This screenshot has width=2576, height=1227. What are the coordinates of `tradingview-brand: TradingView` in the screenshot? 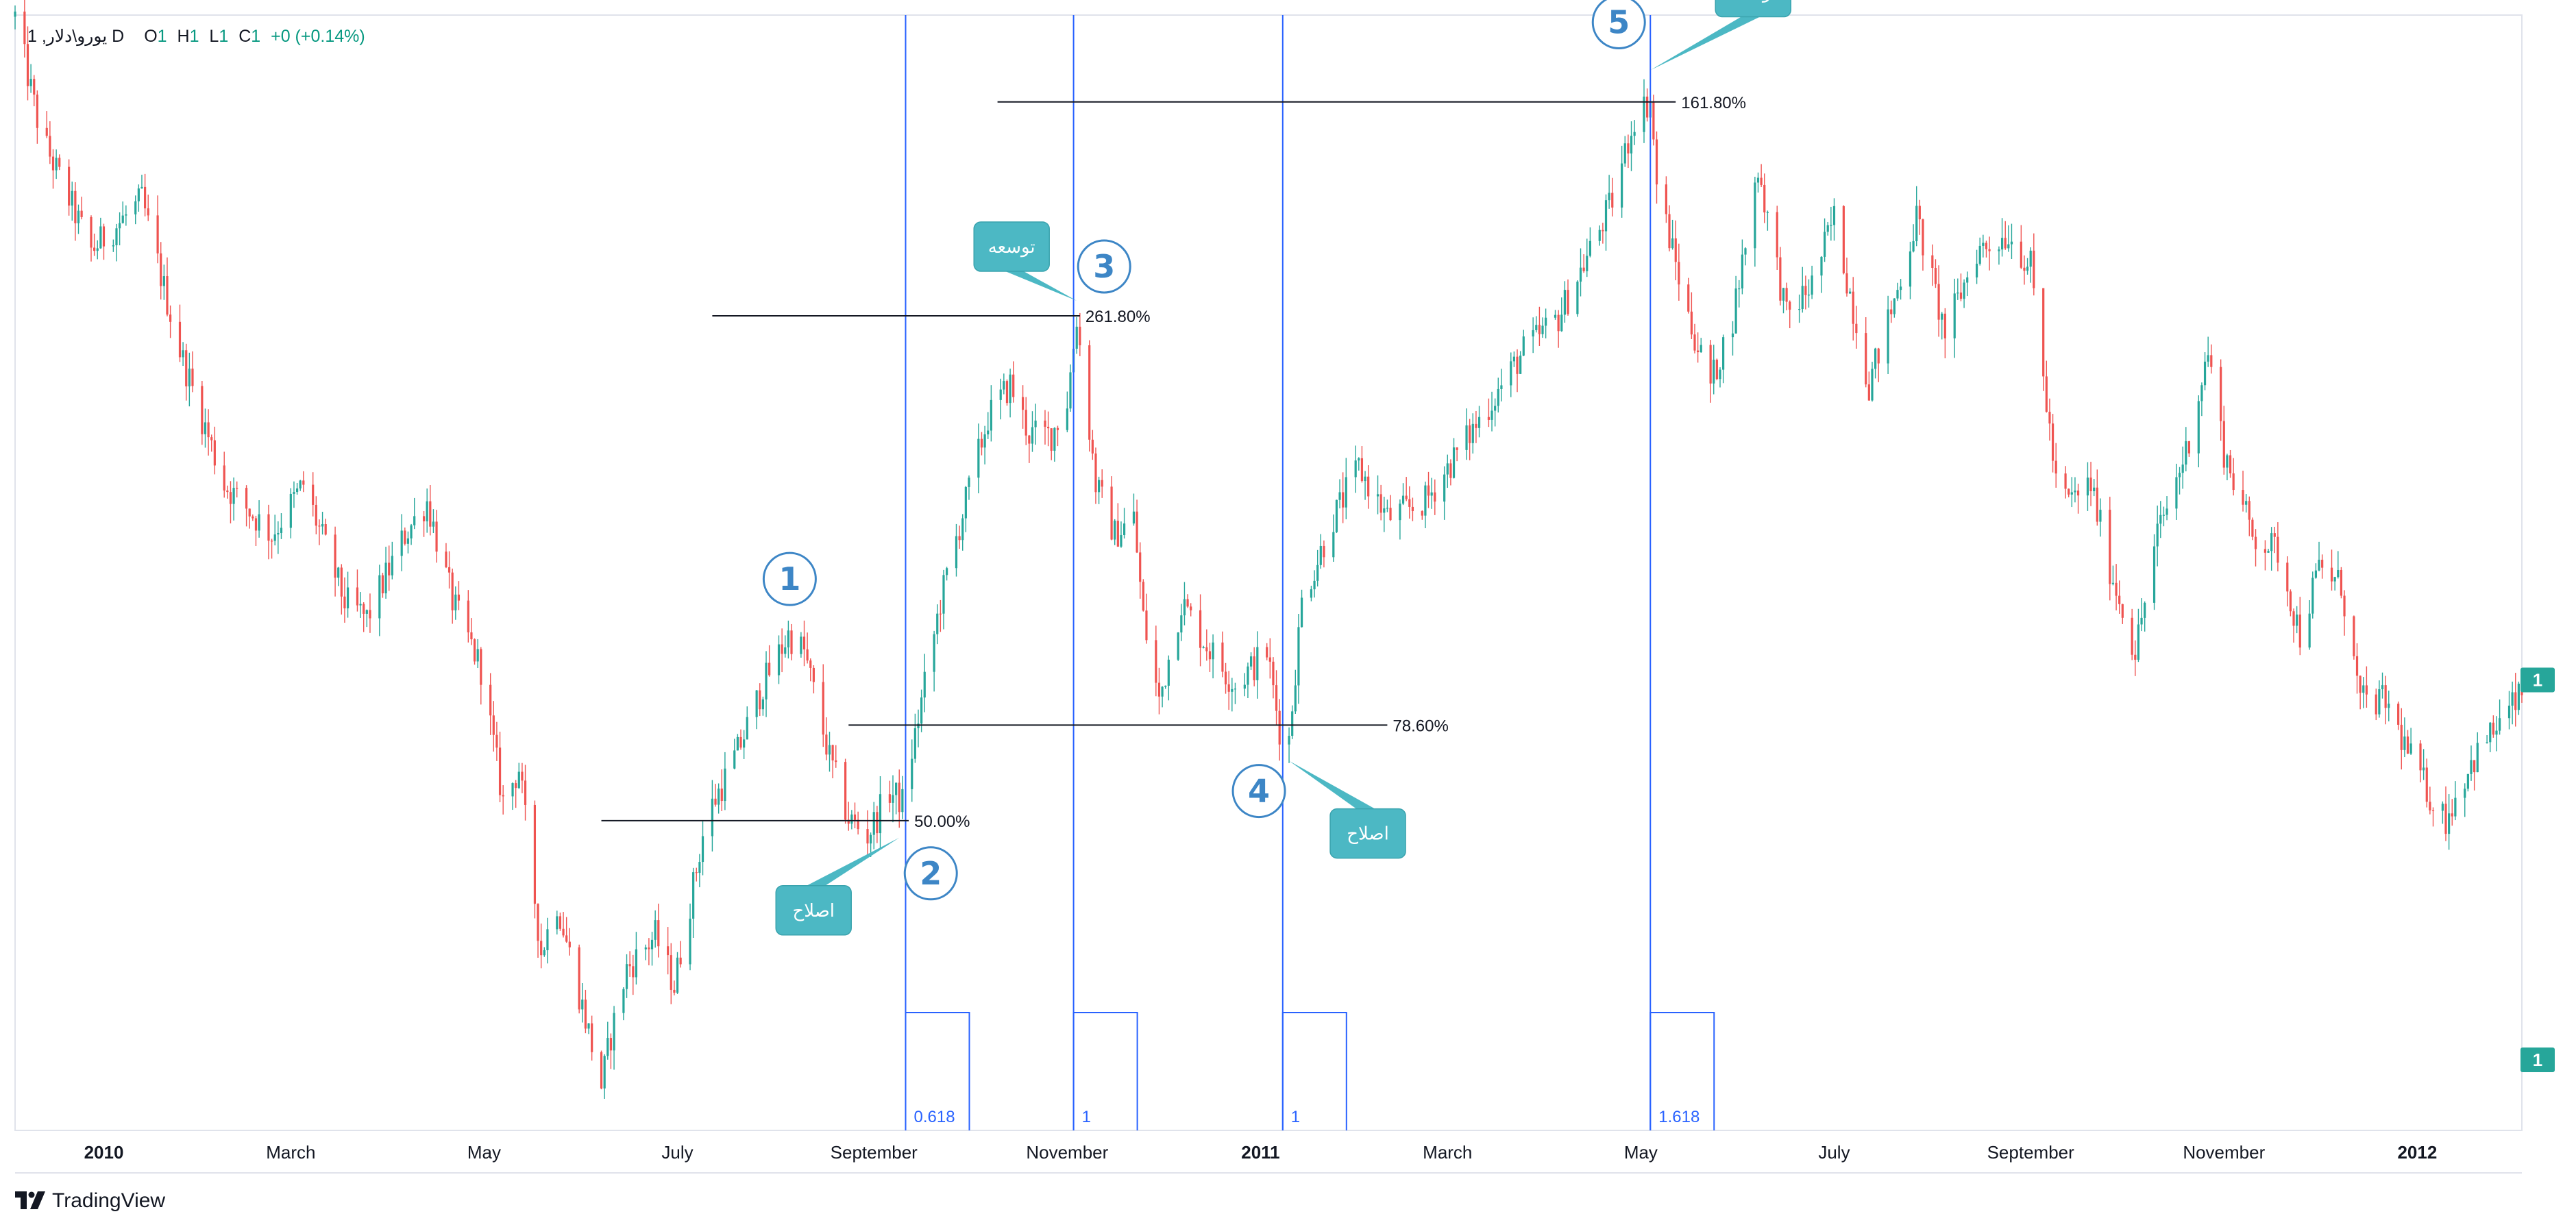 It's located at (90, 1201).